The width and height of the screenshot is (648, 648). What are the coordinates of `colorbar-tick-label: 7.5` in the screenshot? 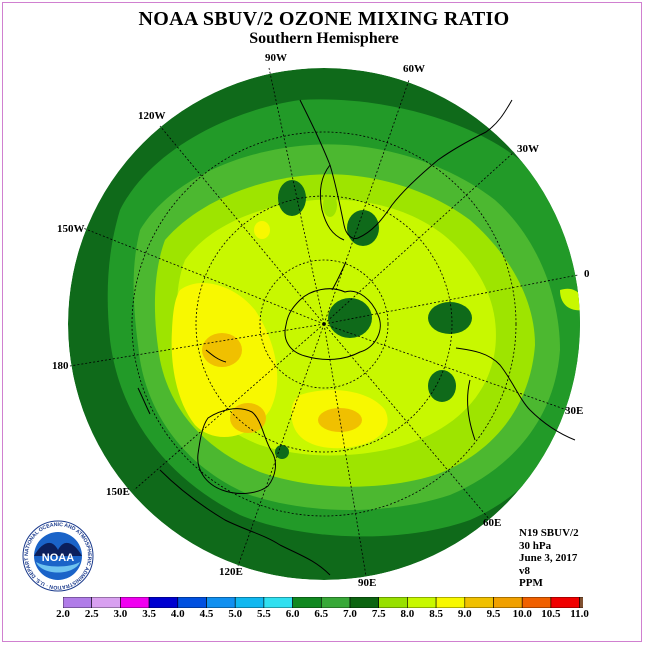 It's located at (378, 614).